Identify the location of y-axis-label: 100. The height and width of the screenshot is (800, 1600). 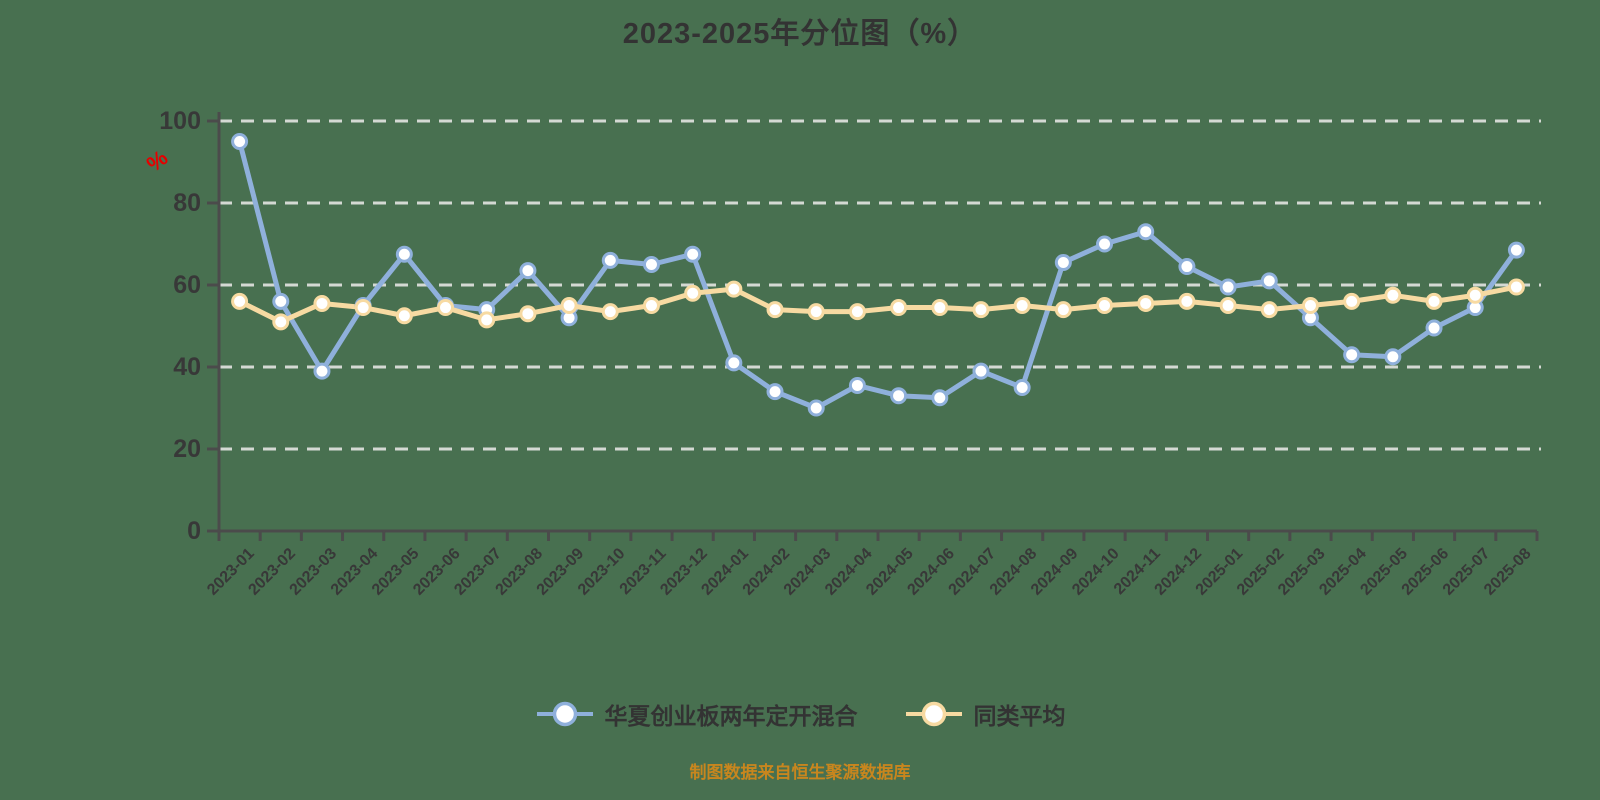
(180, 121).